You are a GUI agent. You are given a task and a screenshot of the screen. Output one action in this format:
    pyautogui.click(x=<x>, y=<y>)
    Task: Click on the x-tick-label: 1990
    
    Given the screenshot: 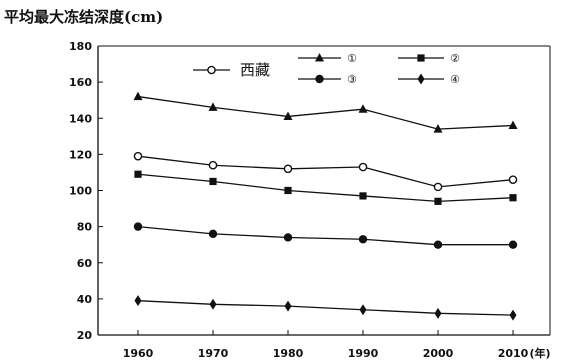 What is the action you would take?
    pyautogui.click(x=363, y=353)
    